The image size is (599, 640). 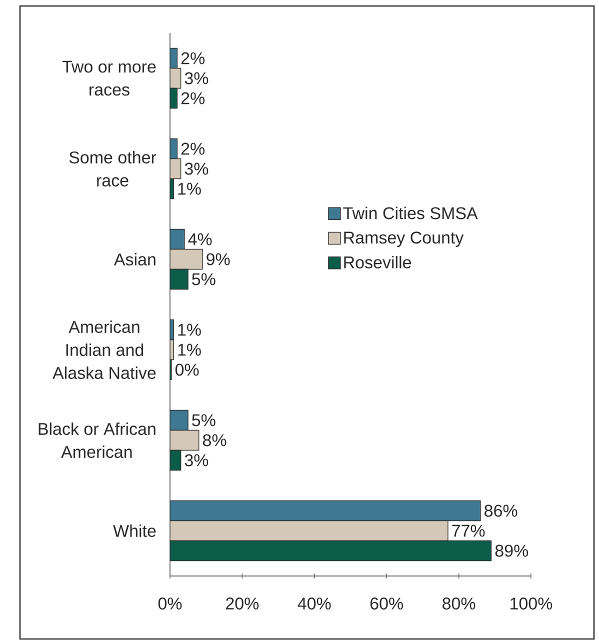 I want to click on y-tick-label: American Indian and Alaska Native, so click(x=104, y=349).